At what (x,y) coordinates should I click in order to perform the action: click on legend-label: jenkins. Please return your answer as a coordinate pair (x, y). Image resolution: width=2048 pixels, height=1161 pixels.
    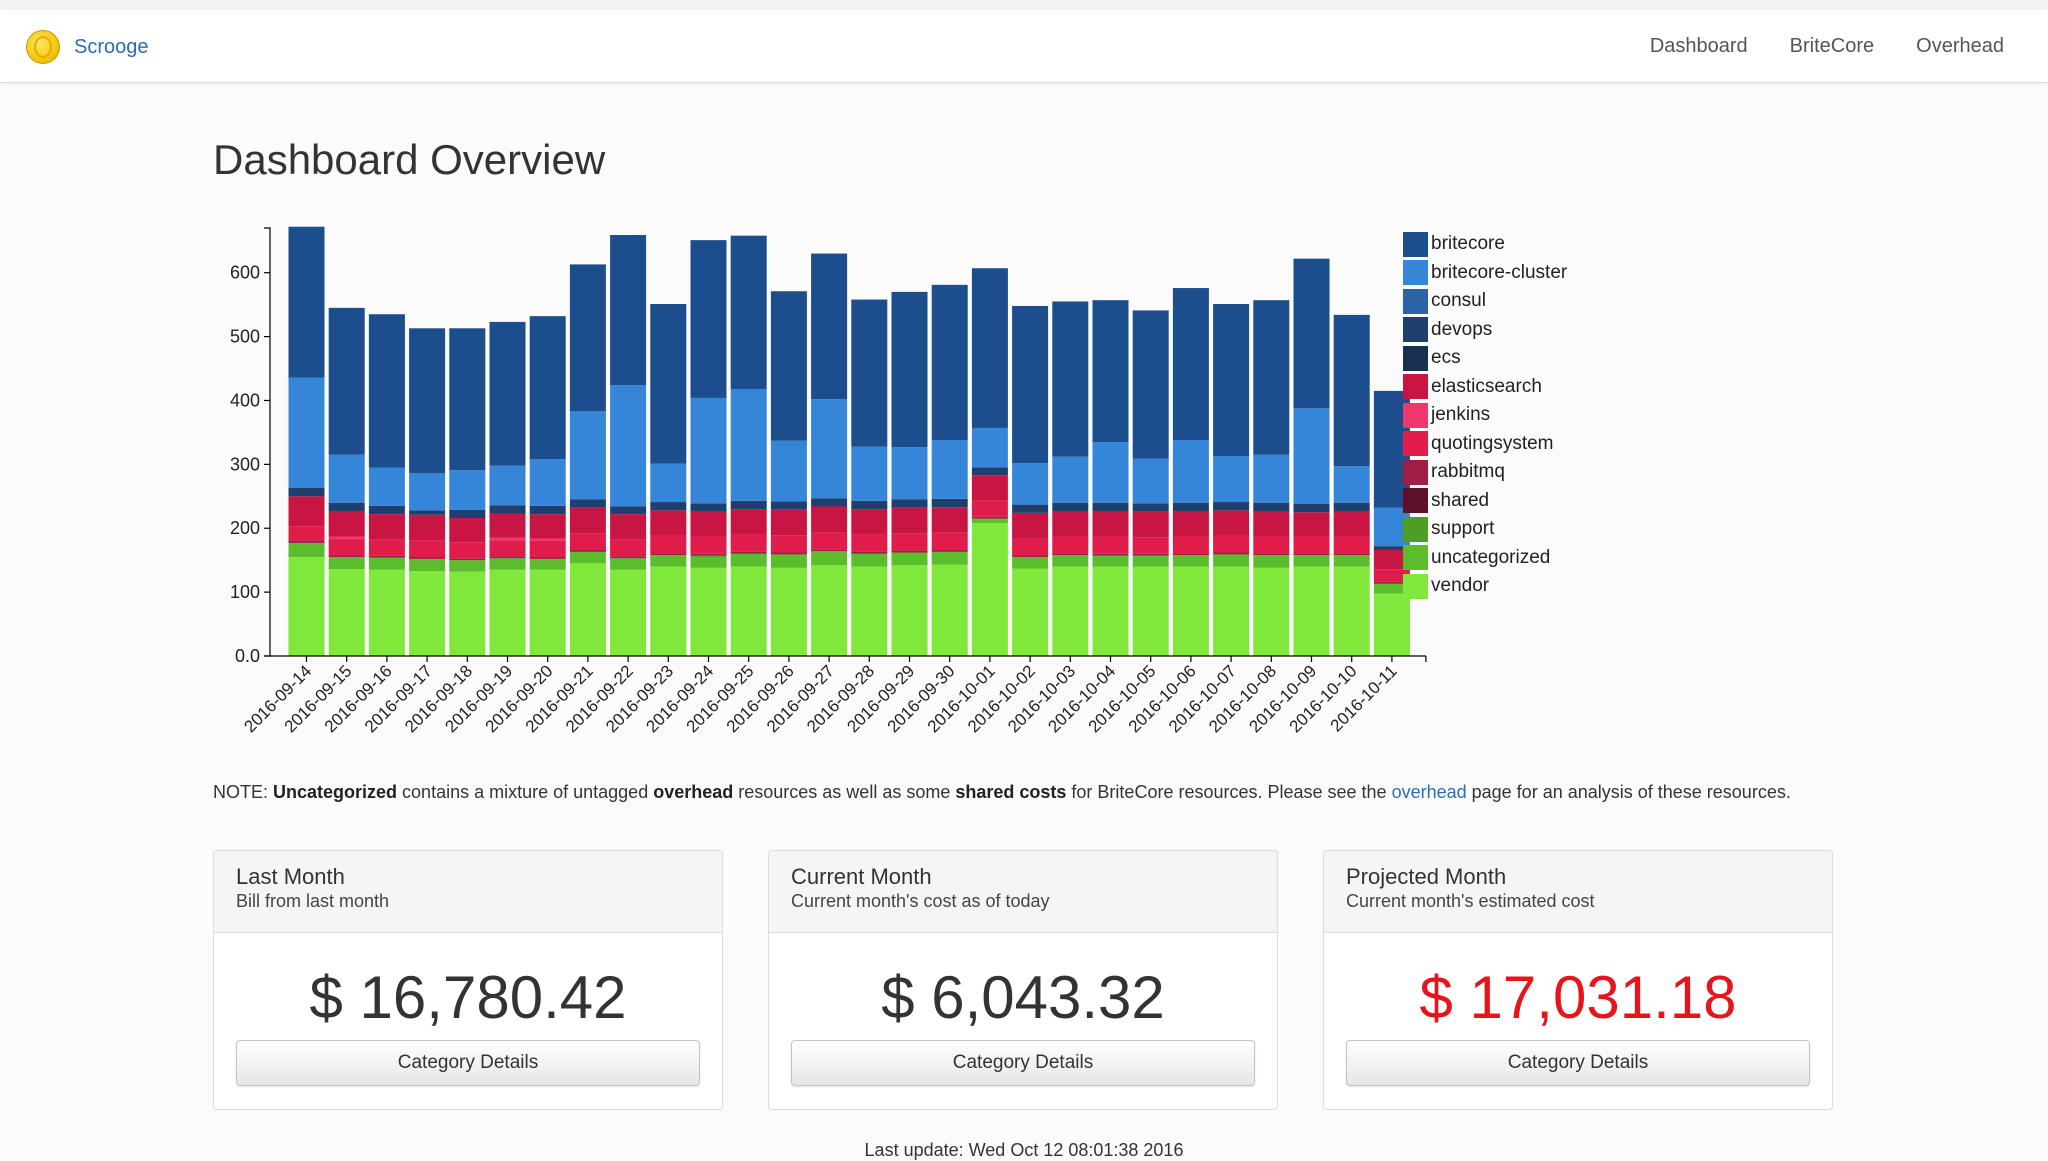
    Looking at the image, I should click on (1461, 415).